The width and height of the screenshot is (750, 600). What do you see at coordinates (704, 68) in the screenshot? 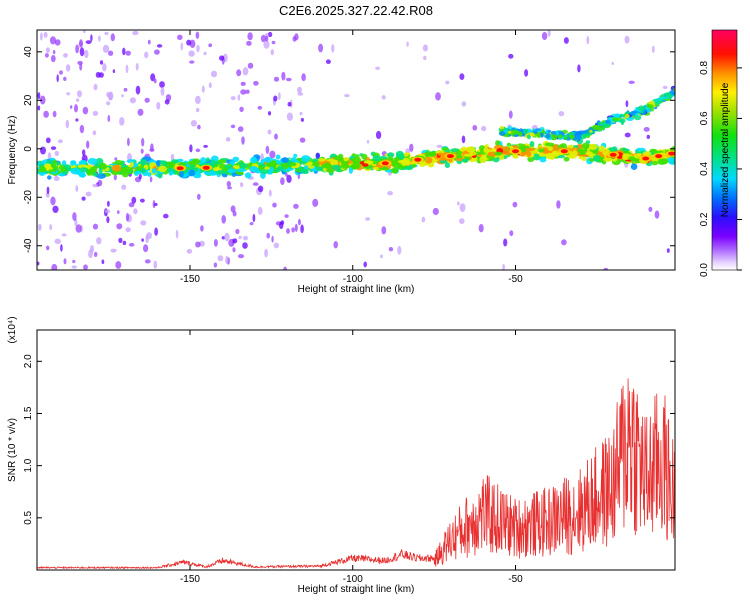
I see `colorbar-tick-label: 0.8` at bounding box center [704, 68].